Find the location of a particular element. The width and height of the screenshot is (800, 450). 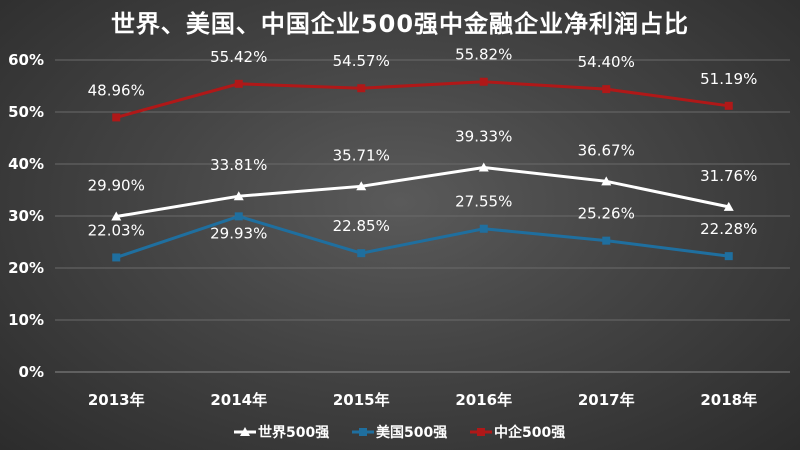

data-label: 29.90% is located at coordinates (116, 186).